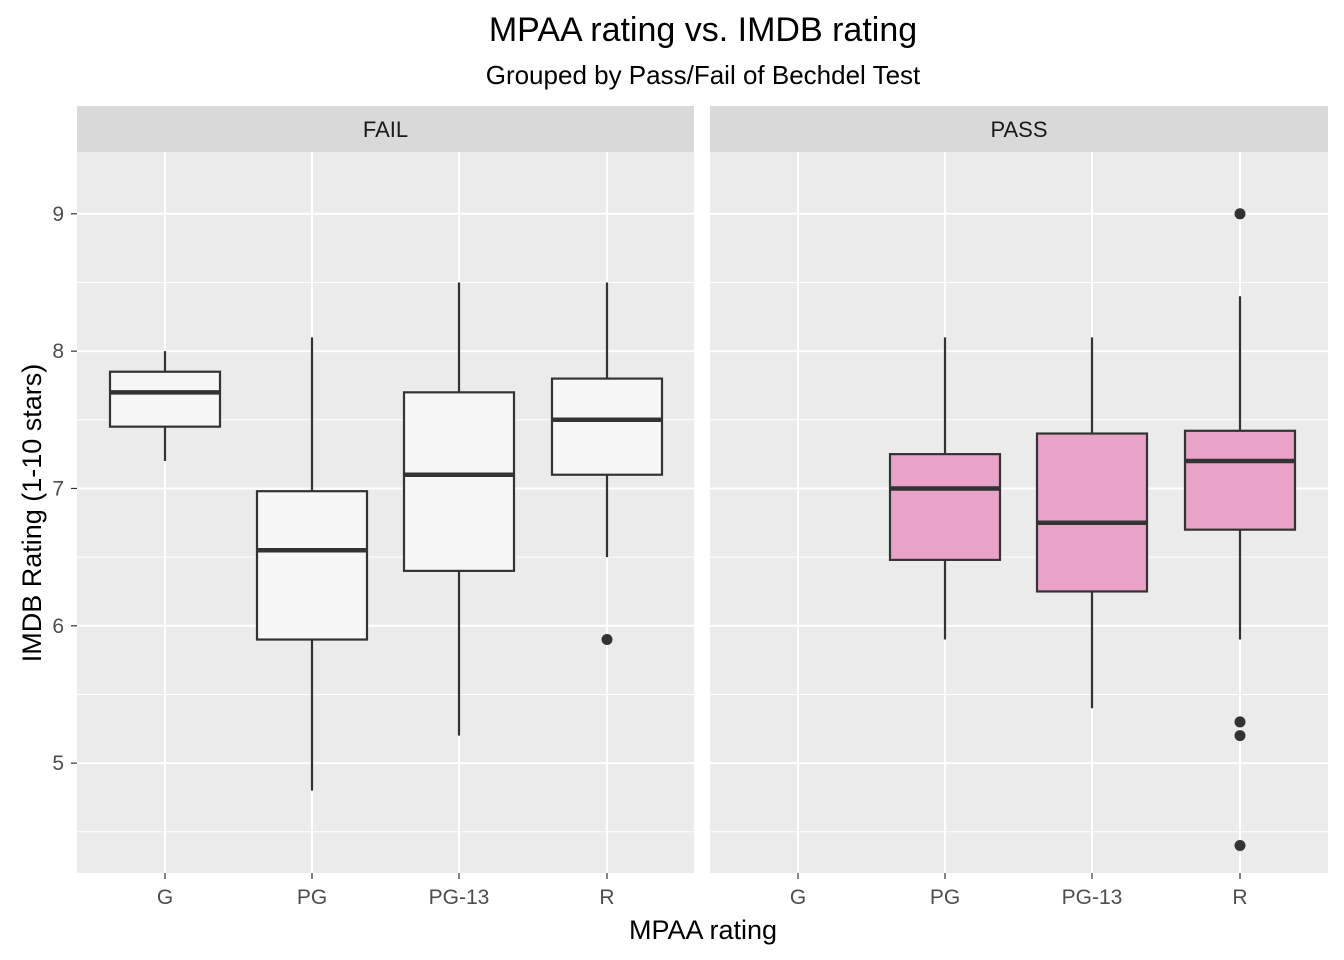 The height and width of the screenshot is (960, 1344). I want to click on facet-strip-label: PASS, so click(1018, 129).